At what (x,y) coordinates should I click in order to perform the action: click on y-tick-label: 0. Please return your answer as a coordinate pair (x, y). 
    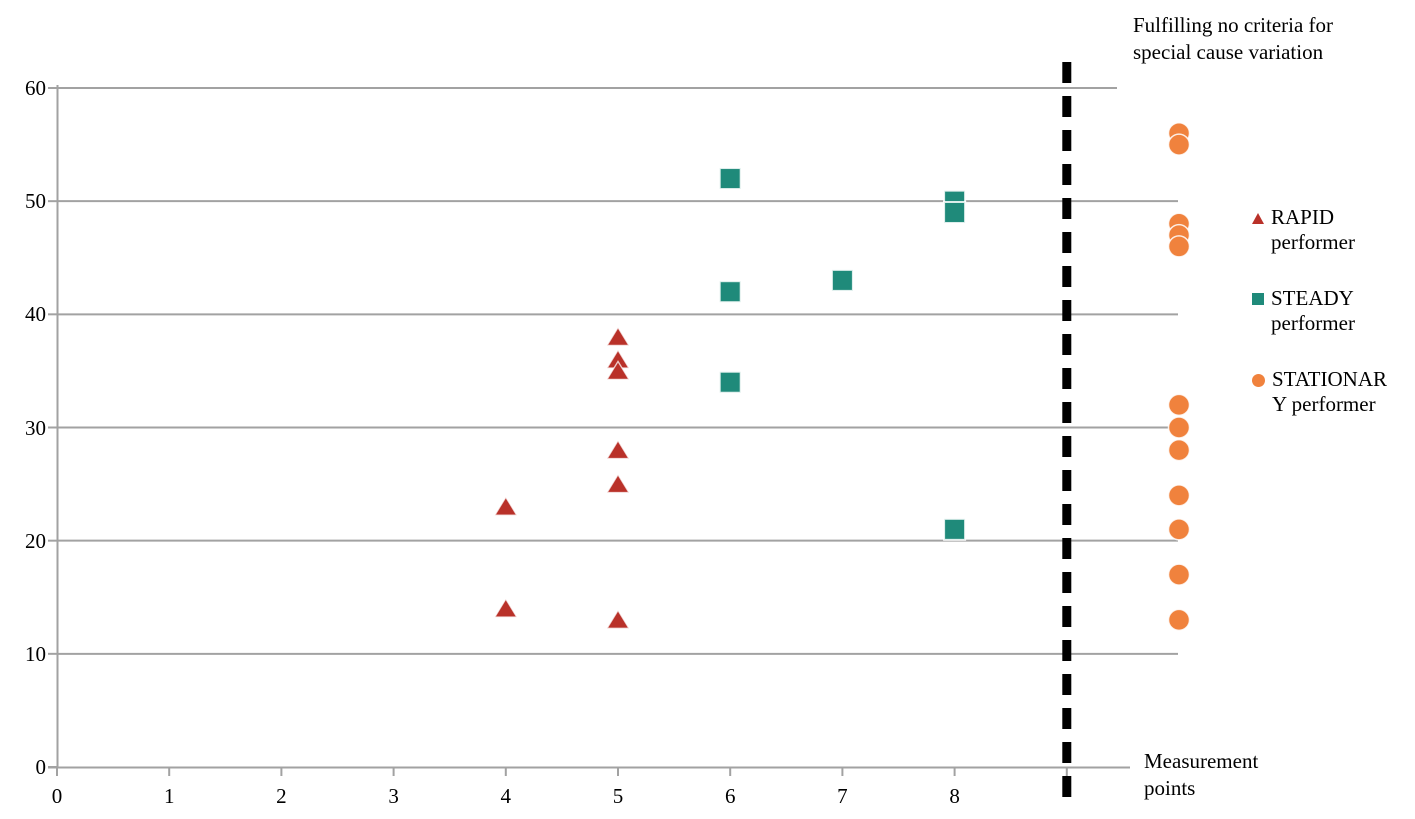
    Looking at the image, I should click on (41, 767).